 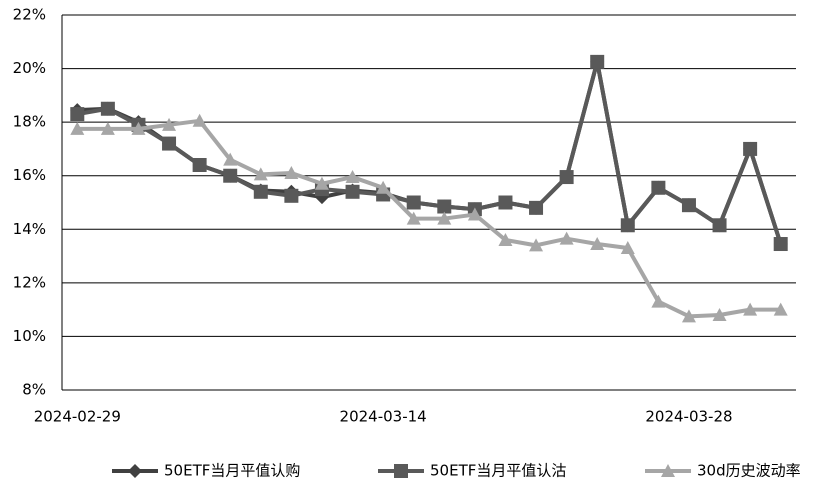 I want to click on legend-label: 50ETF当月平值认购, so click(x=232, y=471).